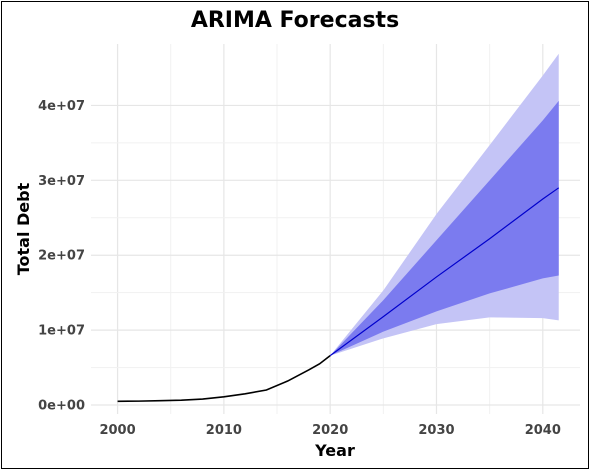  What do you see at coordinates (334, 450) in the screenshot?
I see `x-axis-title: Year` at bounding box center [334, 450].